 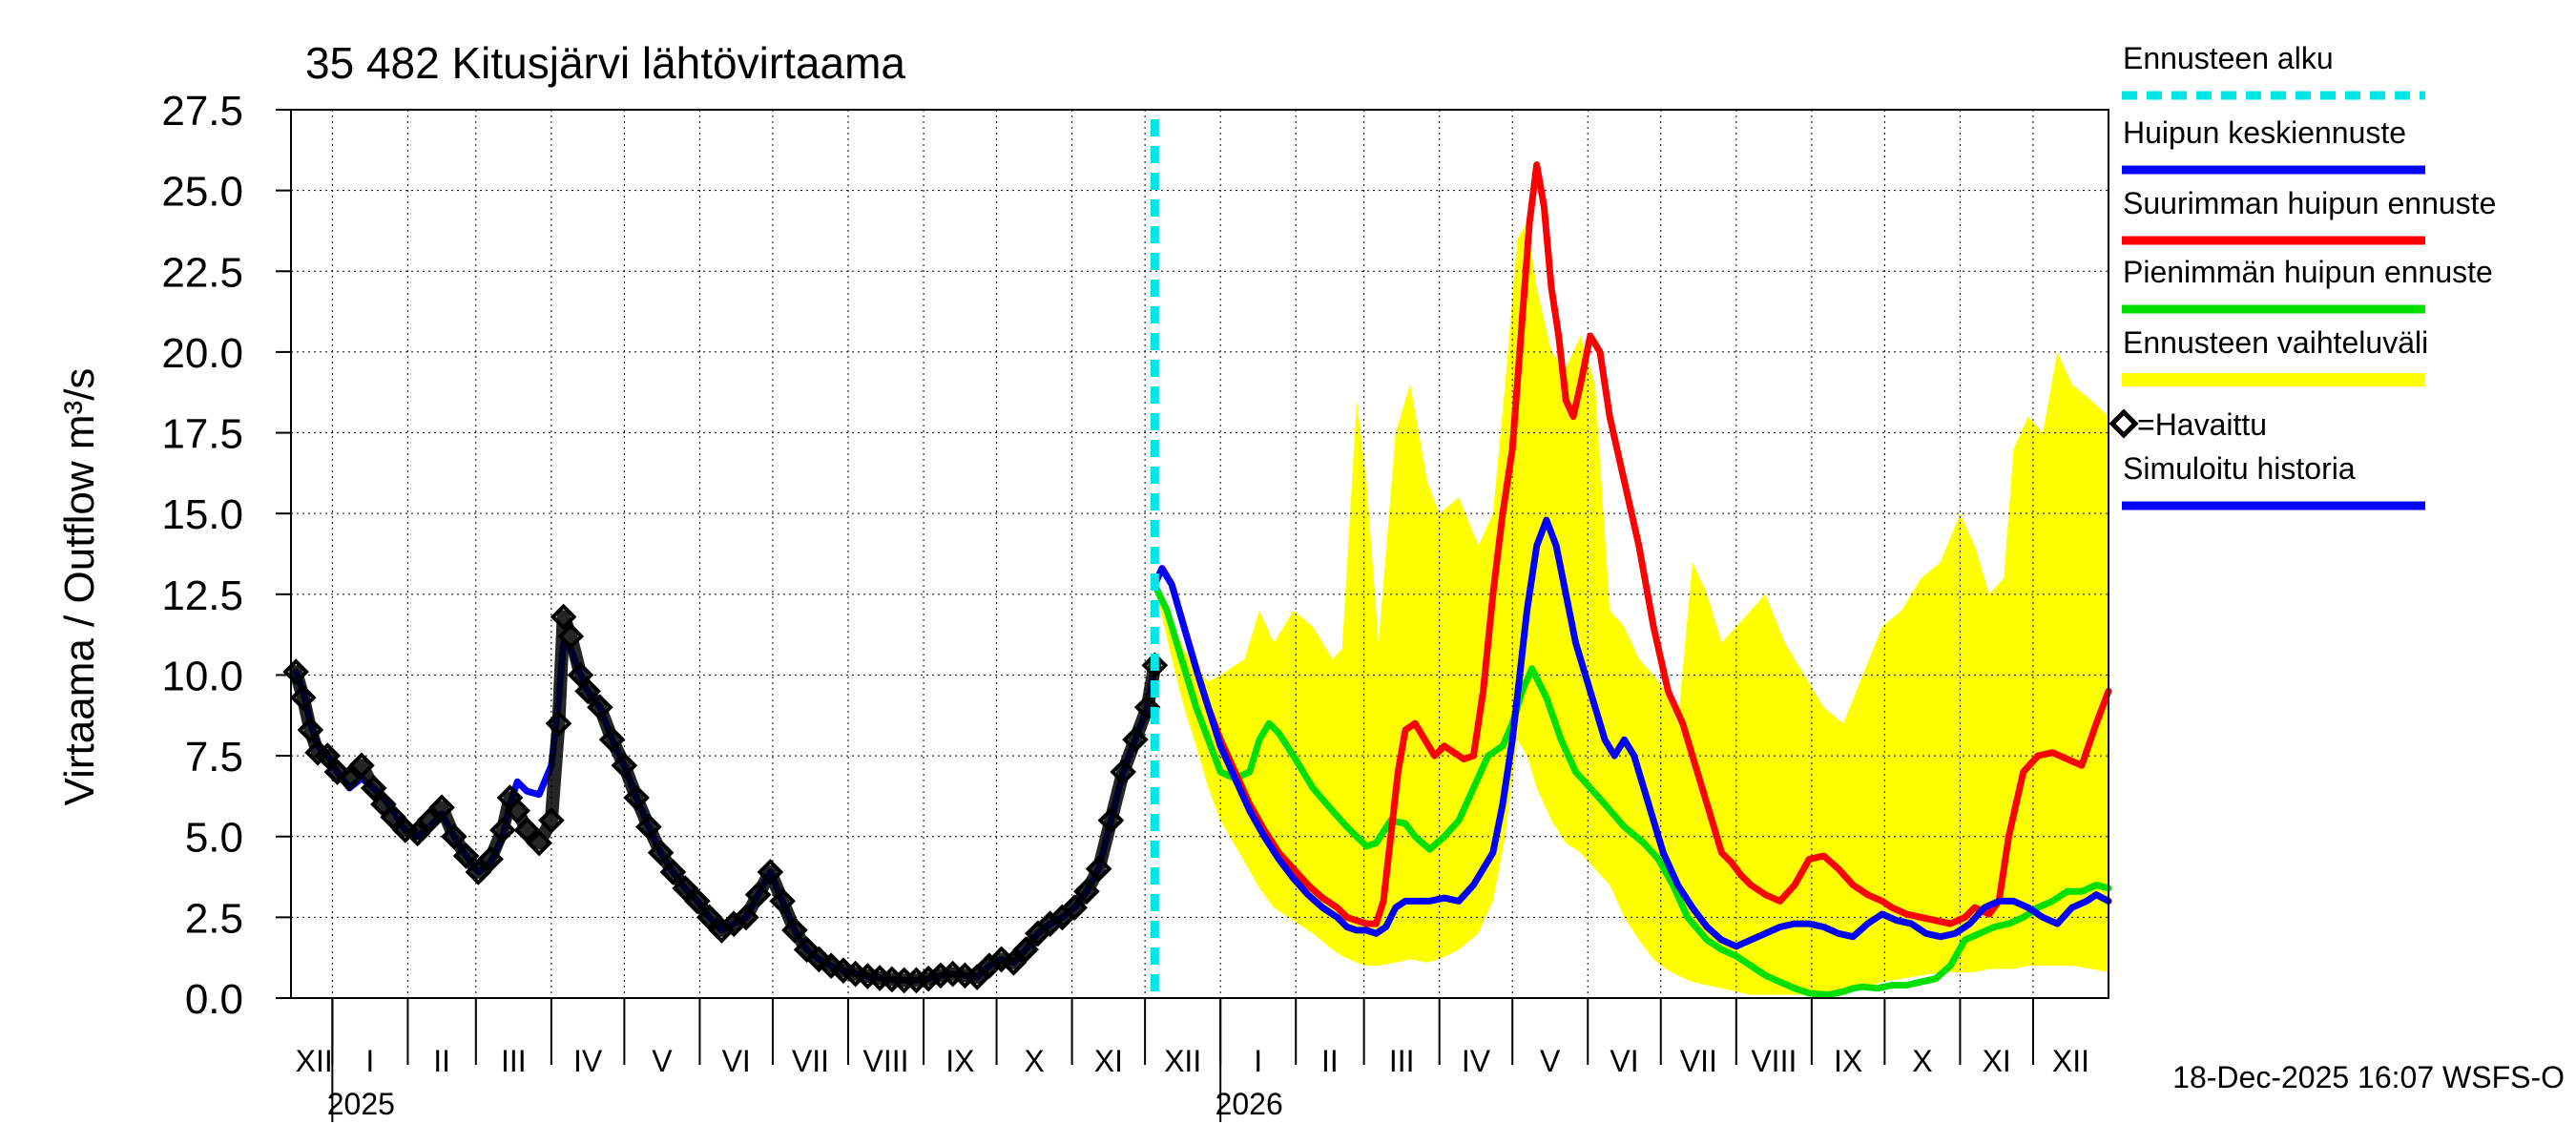 I want to click on y-tick-label: 7.5, so click(x=214, y=758).